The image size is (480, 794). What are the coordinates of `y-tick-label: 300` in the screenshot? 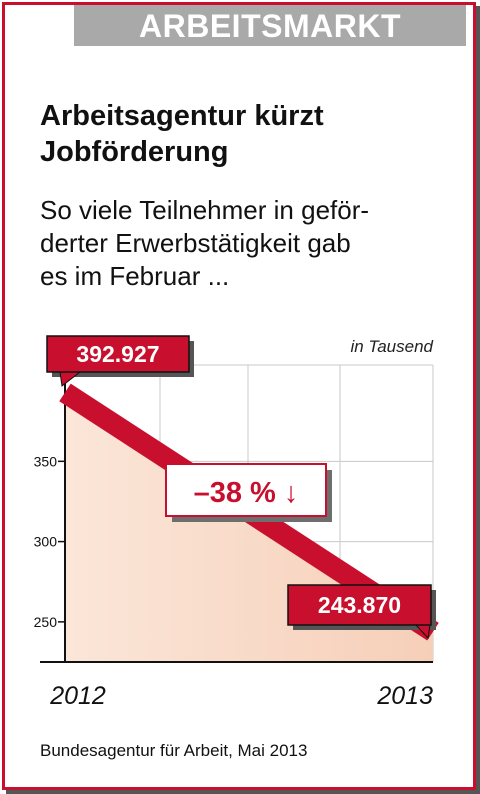 It's located at (46, 542).